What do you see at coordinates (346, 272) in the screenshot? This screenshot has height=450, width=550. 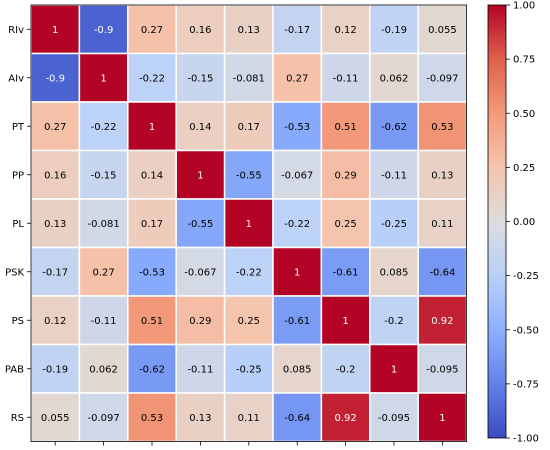 I see `cell-value-label: -0.61` at bounding box center [346, 272].